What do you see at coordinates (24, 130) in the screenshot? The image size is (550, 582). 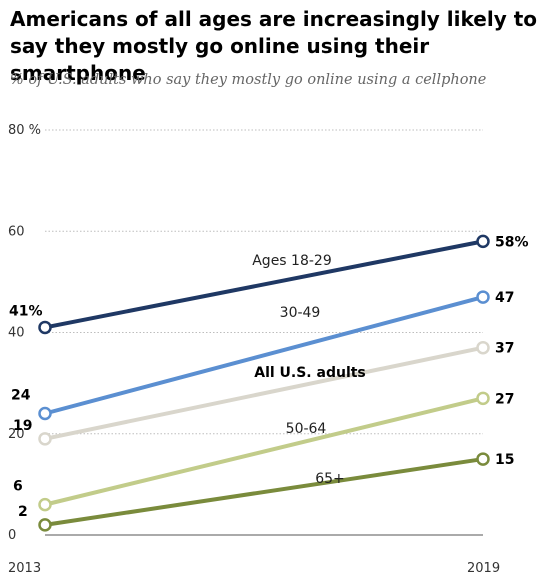 I see `y-tick-label: 80 %` at bounding box center [24, 130].